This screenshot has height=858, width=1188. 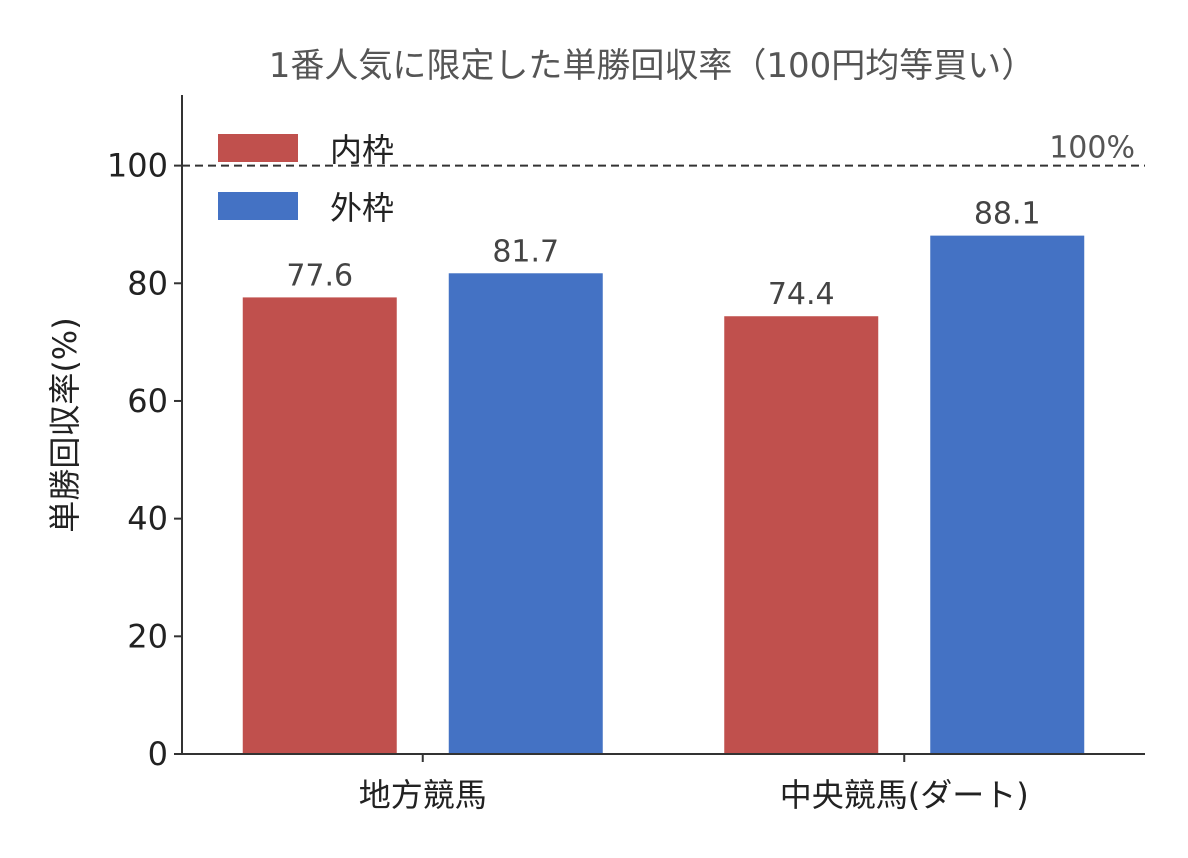 I want to click on x-tick-label: 中央競馬(ダート), so click(x=904, y=795).